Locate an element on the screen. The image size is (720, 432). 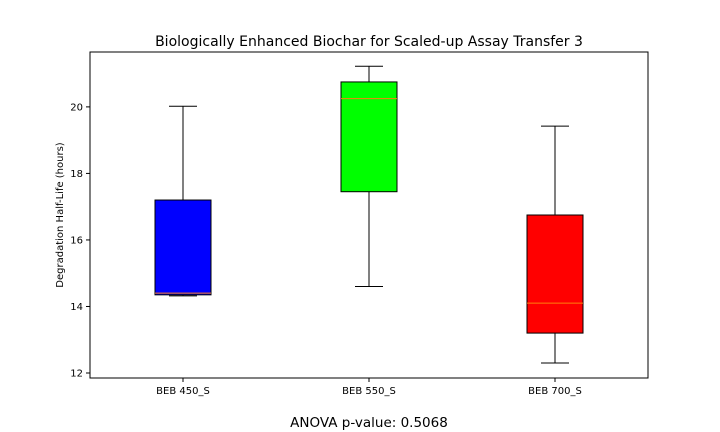
x-axis-ticks: BEB 450_S BEB 550_S BEB 700_S is located at coordinates (369, 387).